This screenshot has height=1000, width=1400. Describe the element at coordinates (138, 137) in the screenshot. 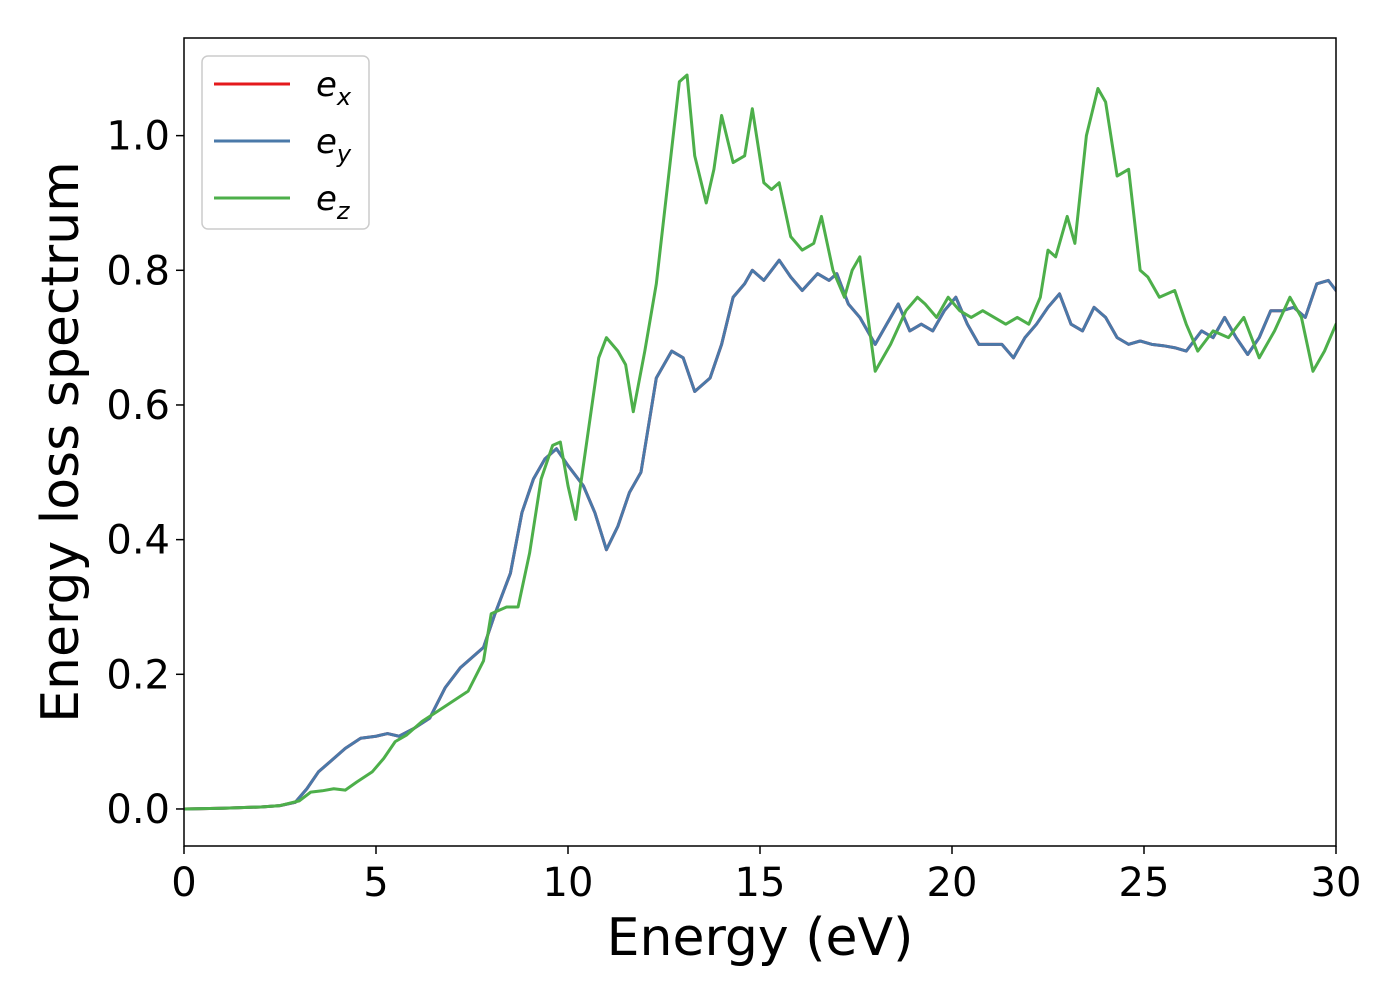

I see `y-tick-label: 1.0` at that location.